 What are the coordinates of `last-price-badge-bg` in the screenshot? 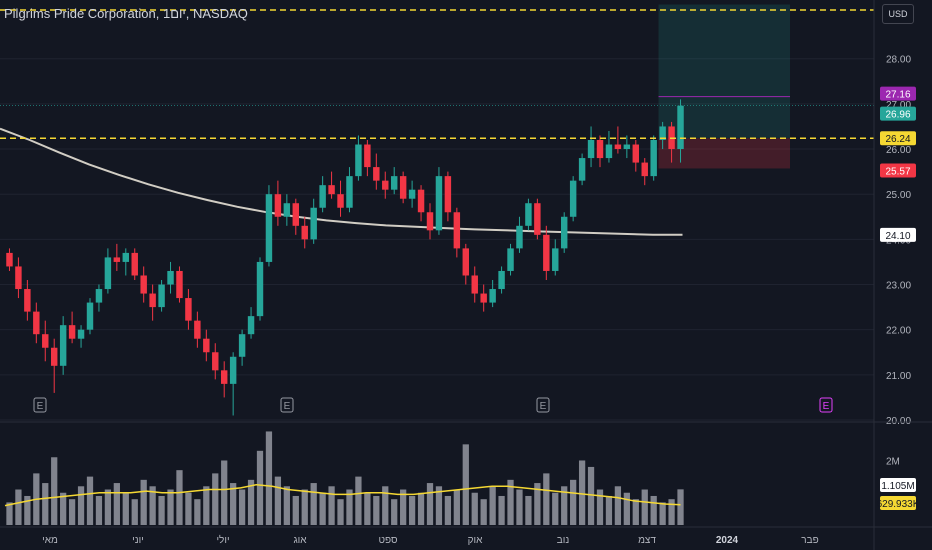 It's located at (898, 113).